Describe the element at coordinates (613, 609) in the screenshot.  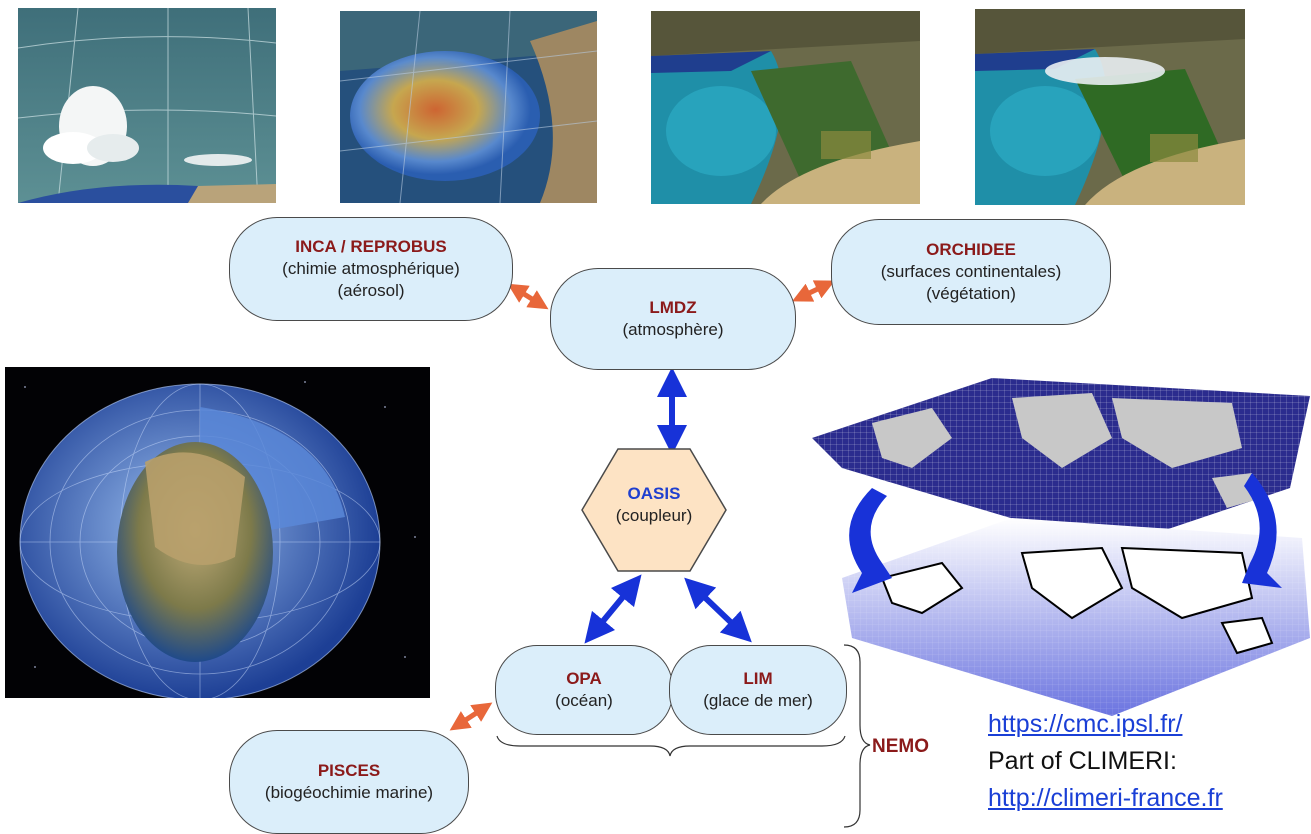
I see `oasis-opa-arrow` at that location.